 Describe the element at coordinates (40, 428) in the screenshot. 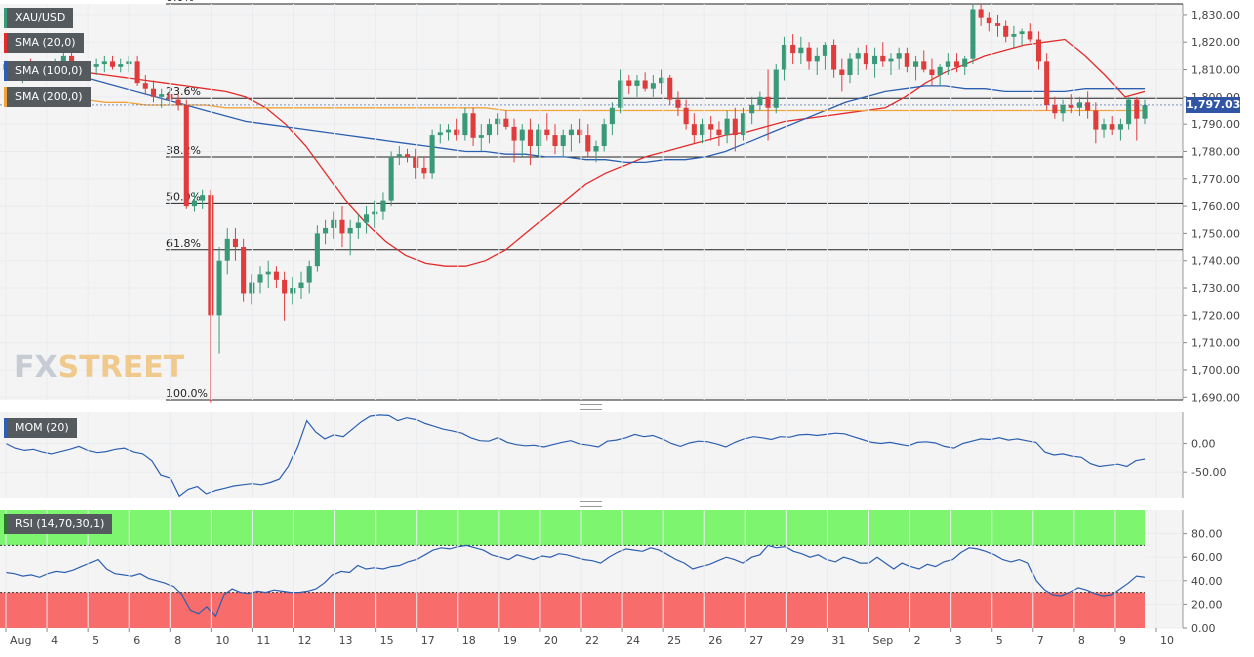

I see `mom-legend: MOM (20)` at that location.